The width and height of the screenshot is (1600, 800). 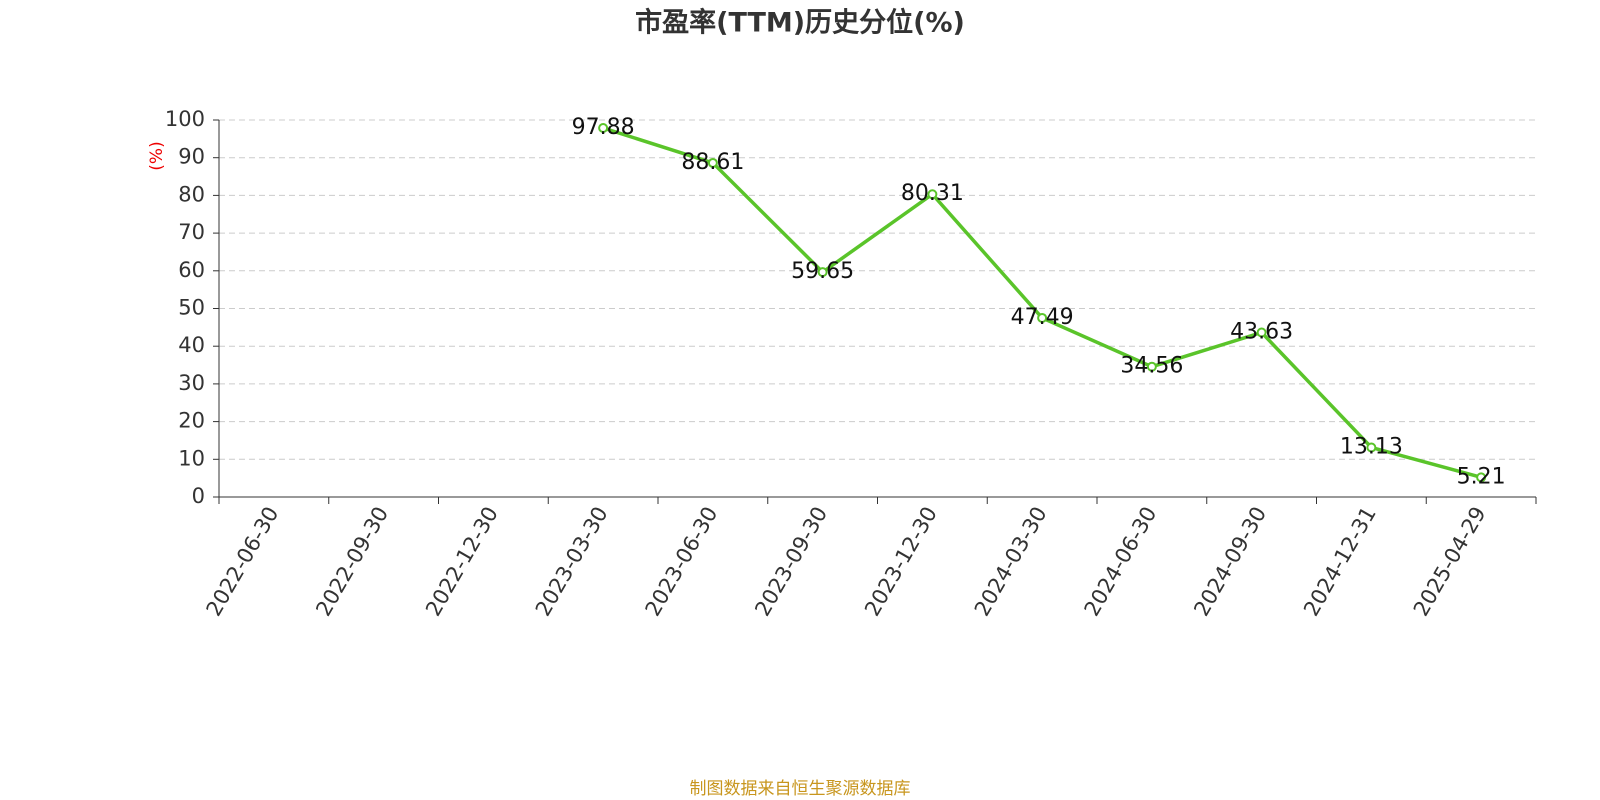 What do you see at coordinates (1340, 562) in the screenshot?
I see `x-tick-label: 2024-12-31` at bounding box center [1340, 562].